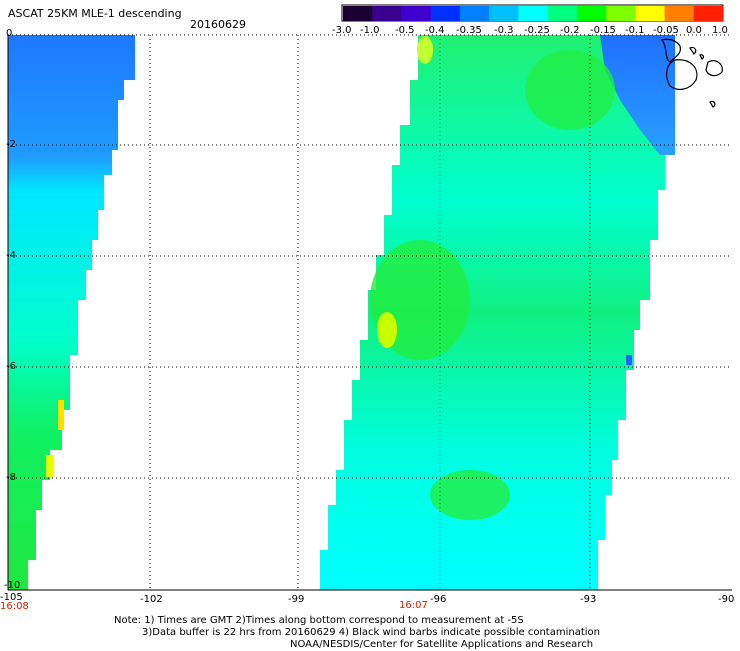  Describe the element at coordinates (637, 95) in the screenshot. I see `right-swath-blue-region` at that location.